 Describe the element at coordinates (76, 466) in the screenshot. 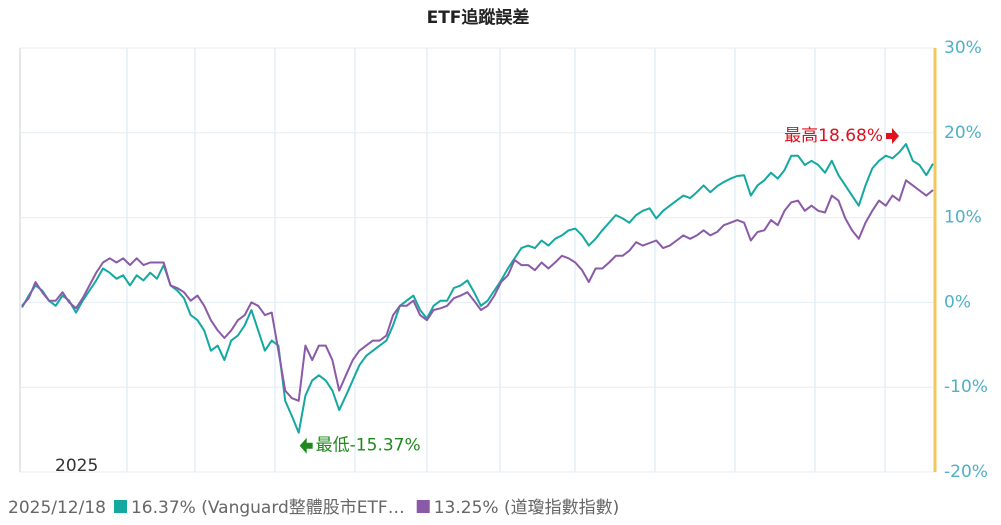

I see `x-axis-label: 2025` at that location.